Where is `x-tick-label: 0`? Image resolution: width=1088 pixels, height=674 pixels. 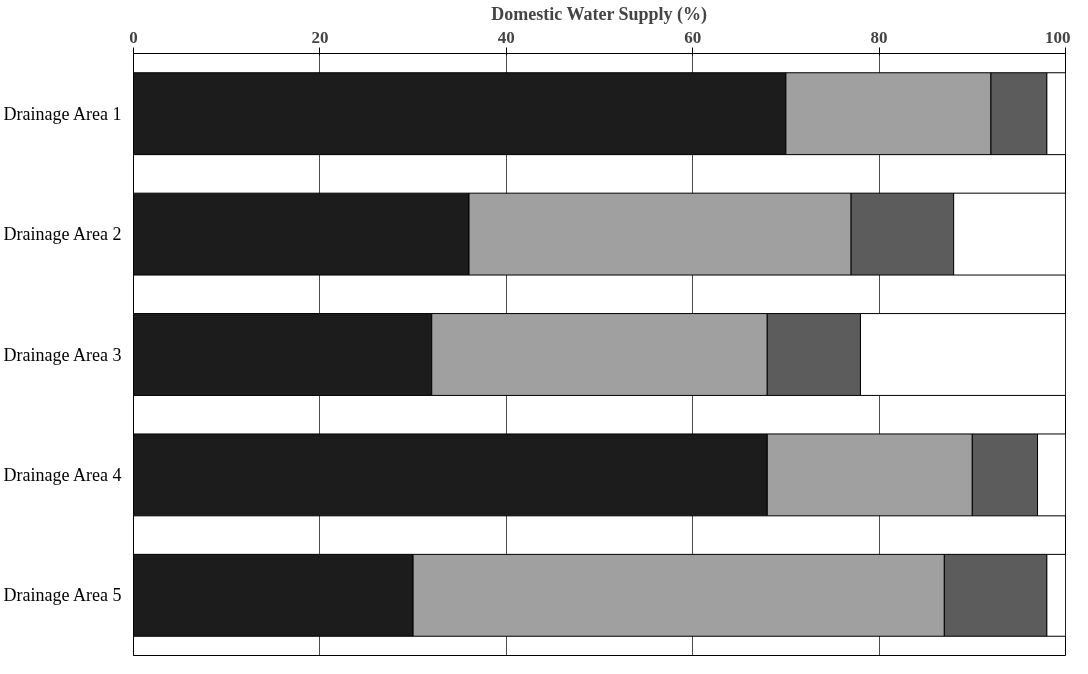
x-tick-label: 0 is located at coordinates (133, 37).